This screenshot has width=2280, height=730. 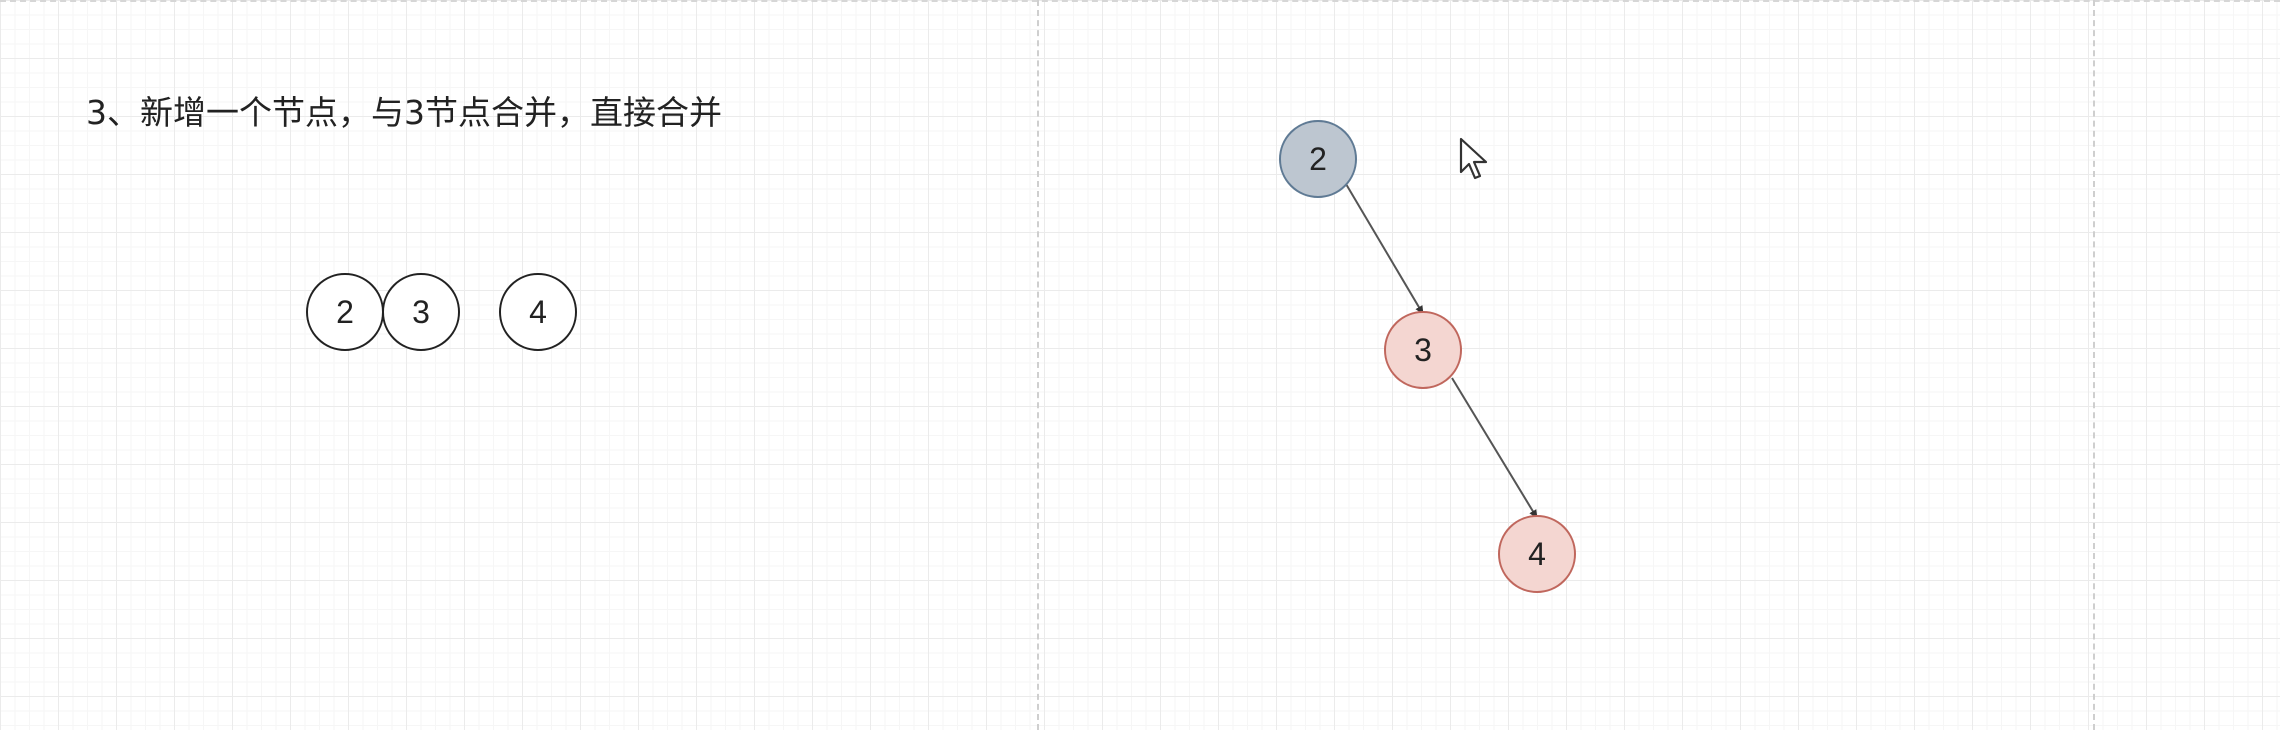 What do you see at coordinates (1537, 554) in the screenshot?
I see `tree-node-4: 4` at bounding box center [1537, 554].